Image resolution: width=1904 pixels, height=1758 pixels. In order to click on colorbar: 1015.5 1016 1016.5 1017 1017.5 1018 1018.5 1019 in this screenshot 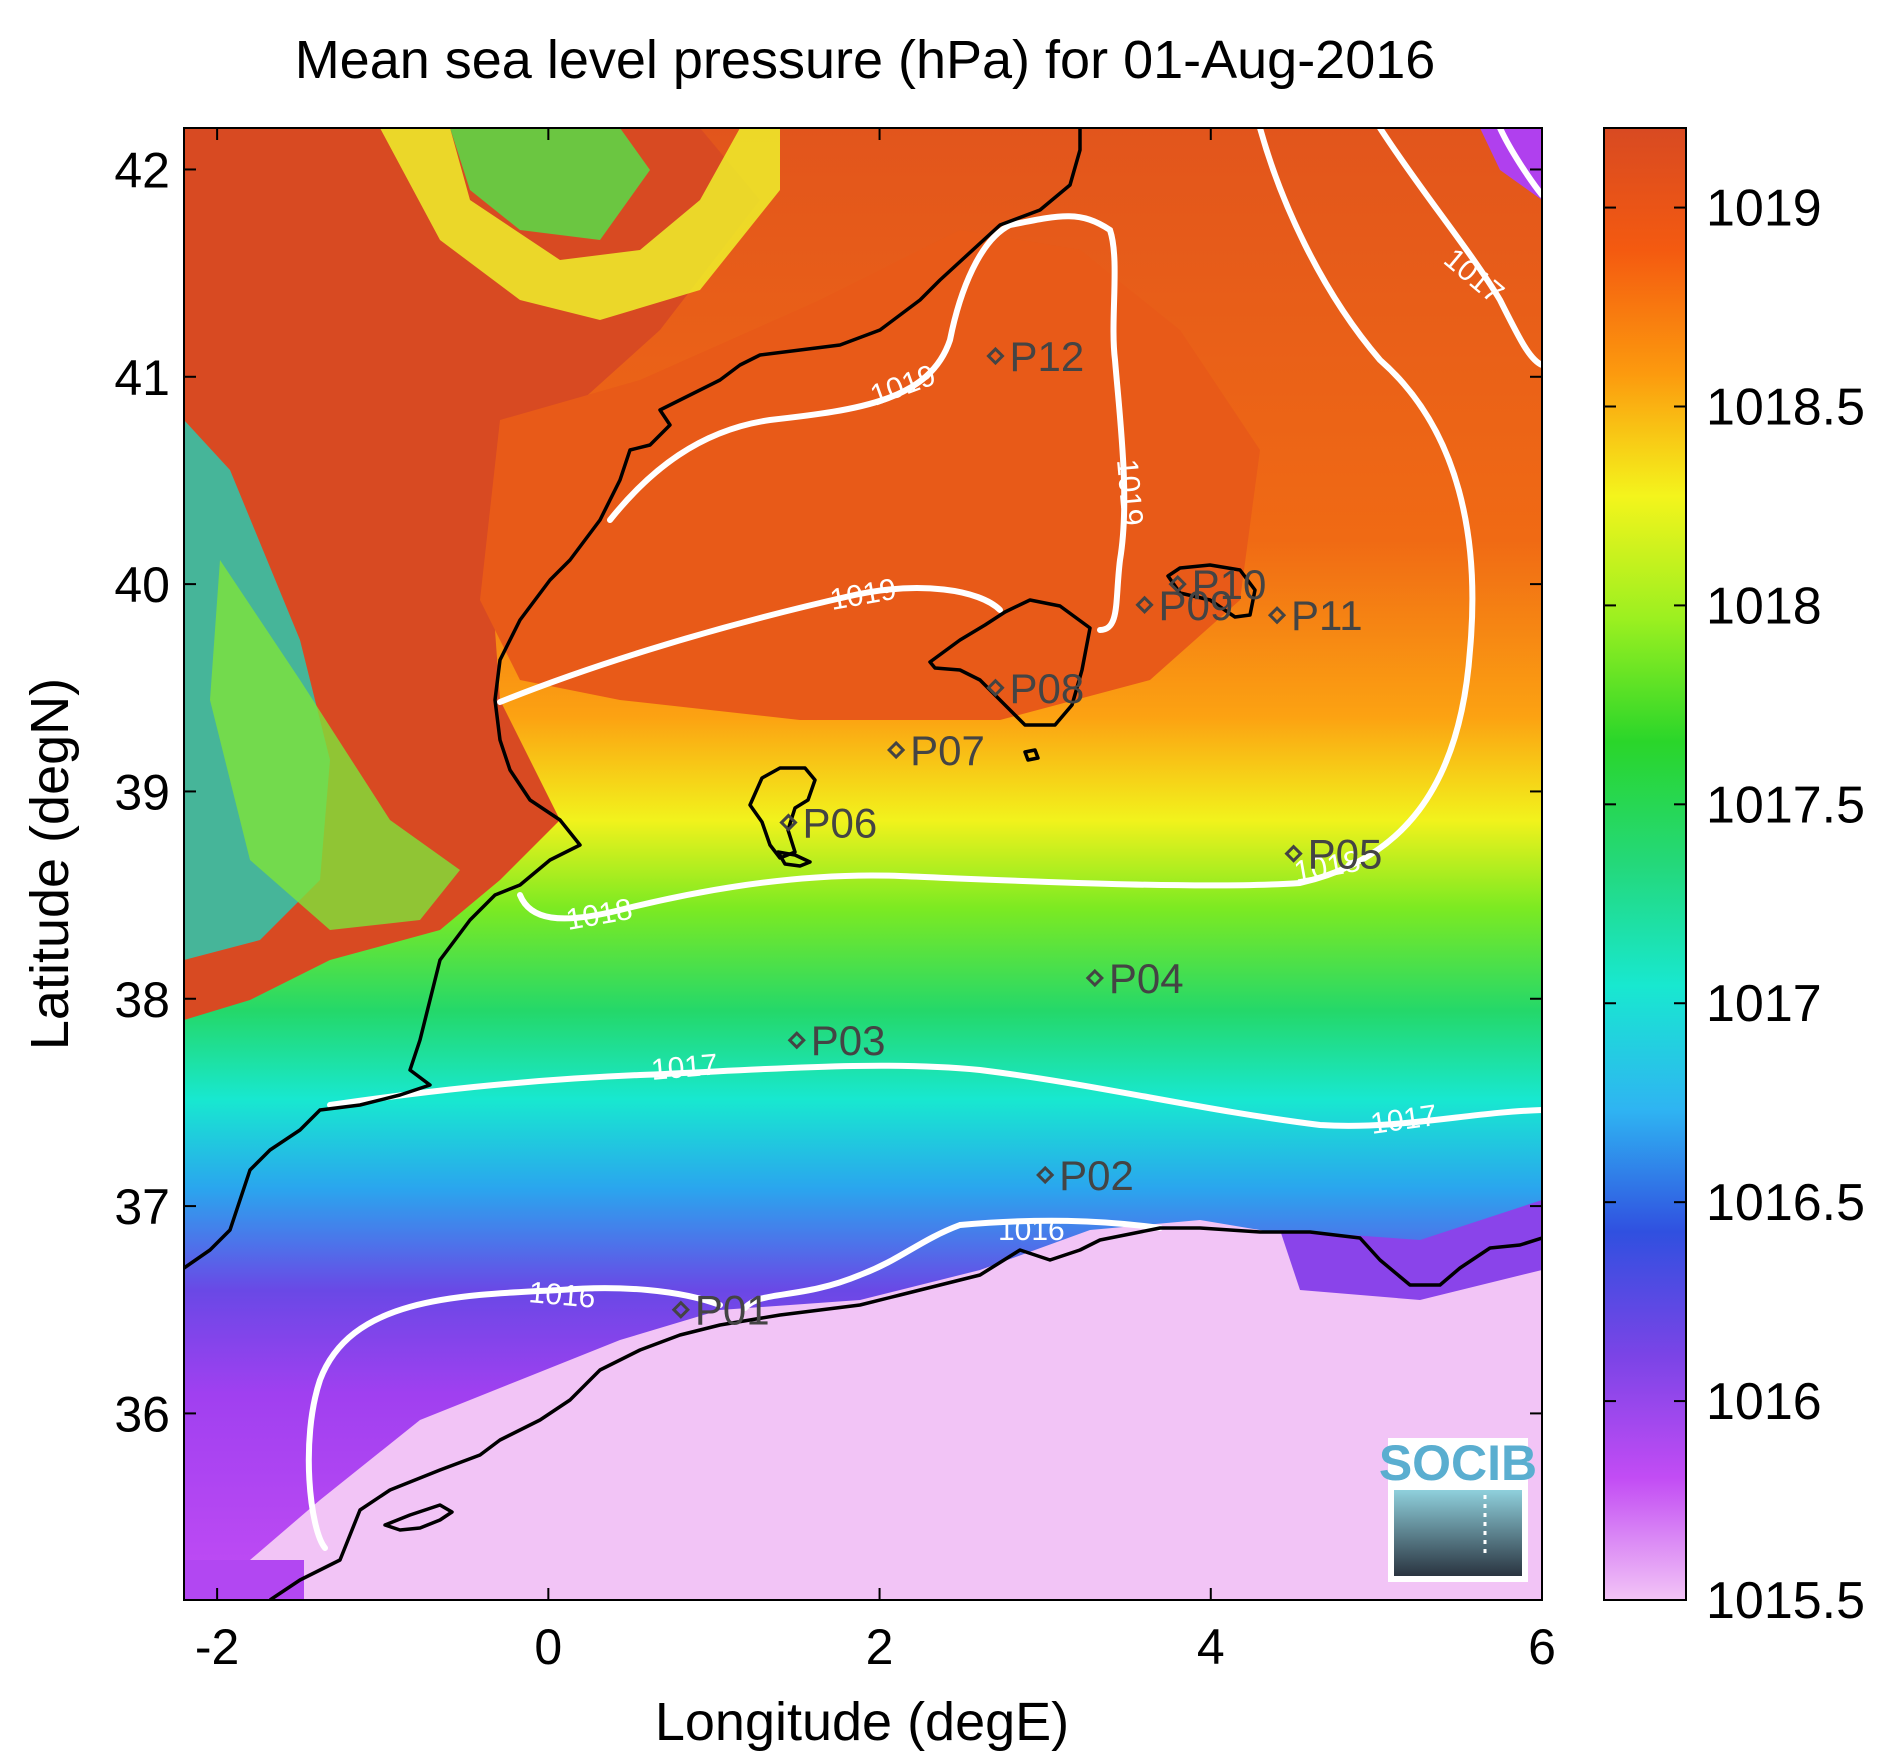, I will do `click(1734, 878)`.